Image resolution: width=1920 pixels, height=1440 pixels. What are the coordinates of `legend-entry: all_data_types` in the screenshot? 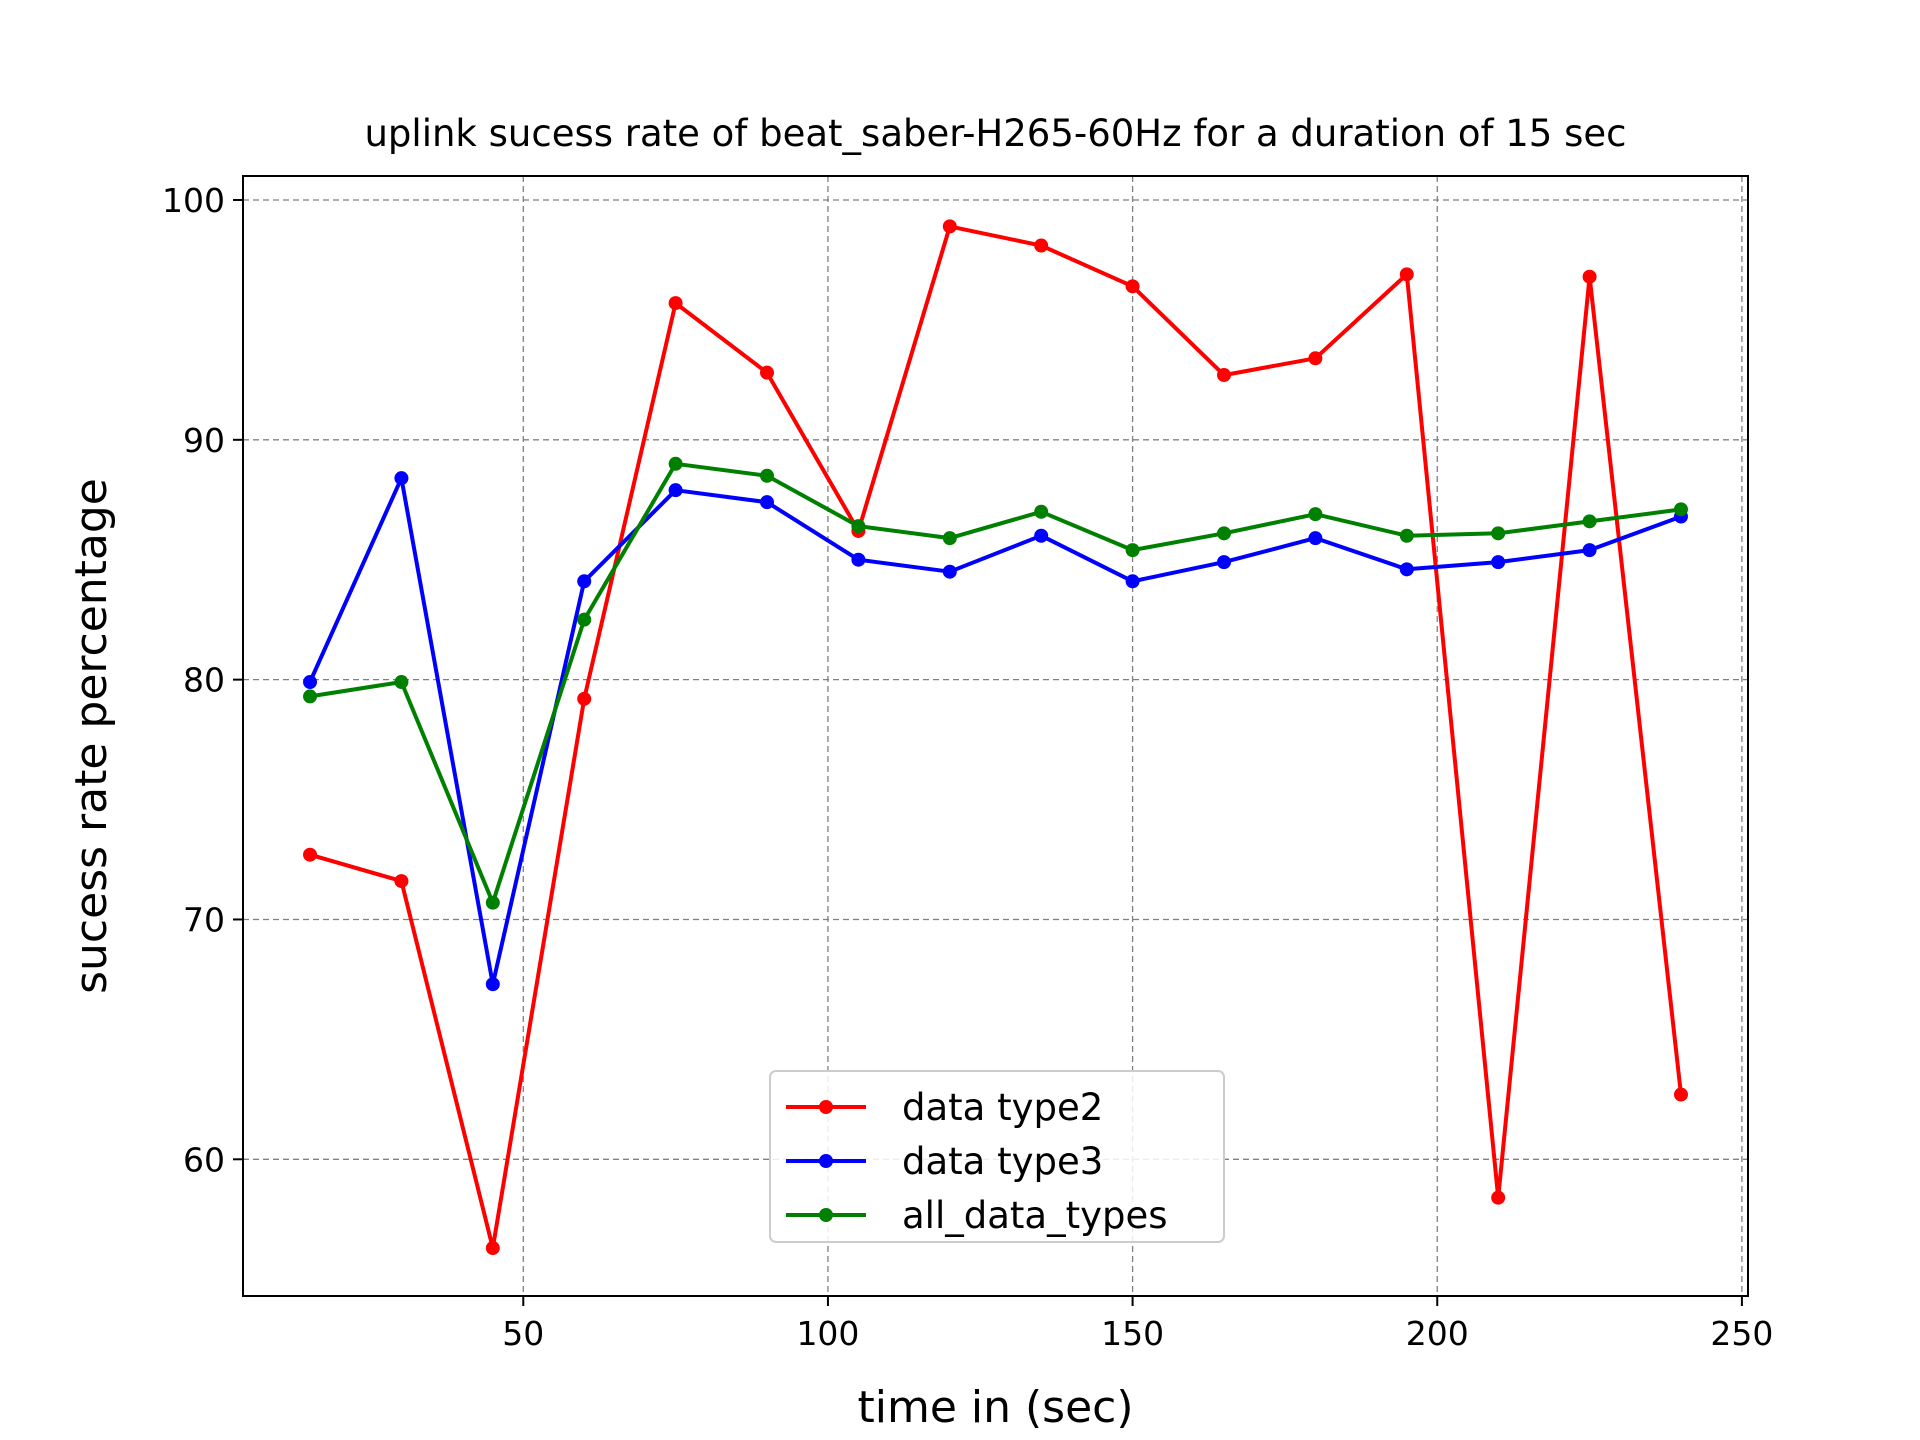 It's located at (977, 1215).